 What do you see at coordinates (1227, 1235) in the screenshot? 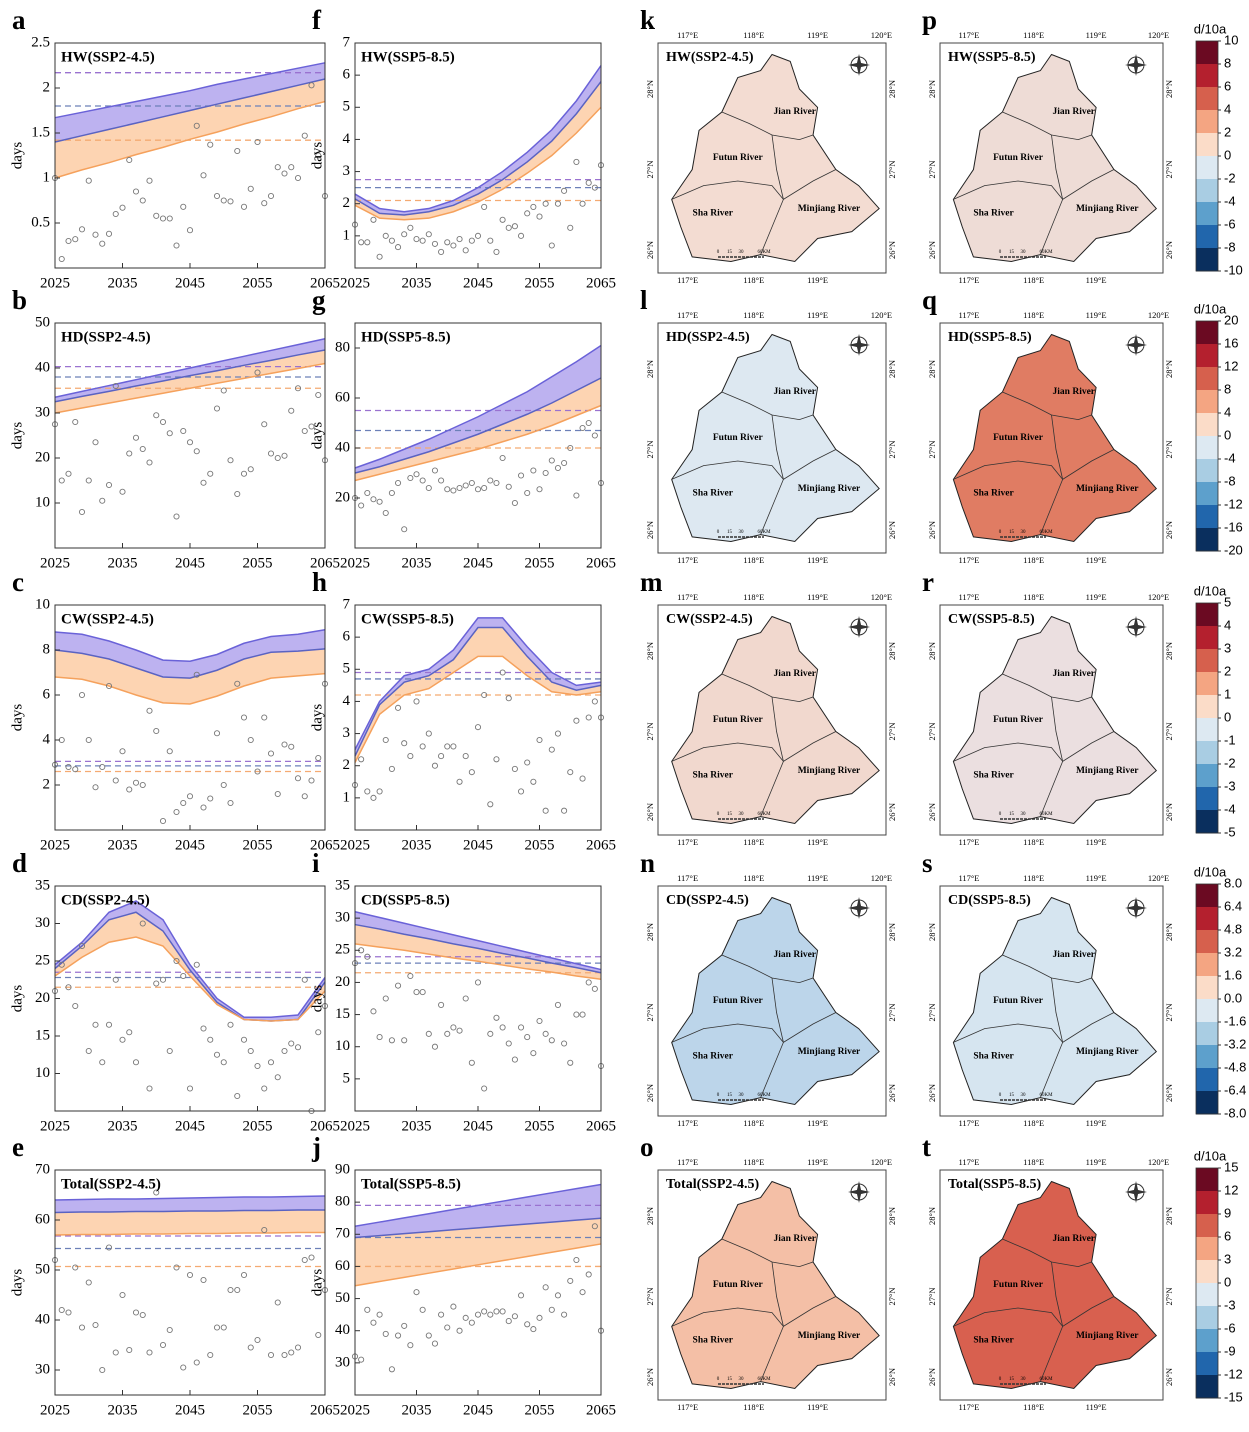
I see `colorbar-tick-label: 6` at bounding box center [1227, 1235].